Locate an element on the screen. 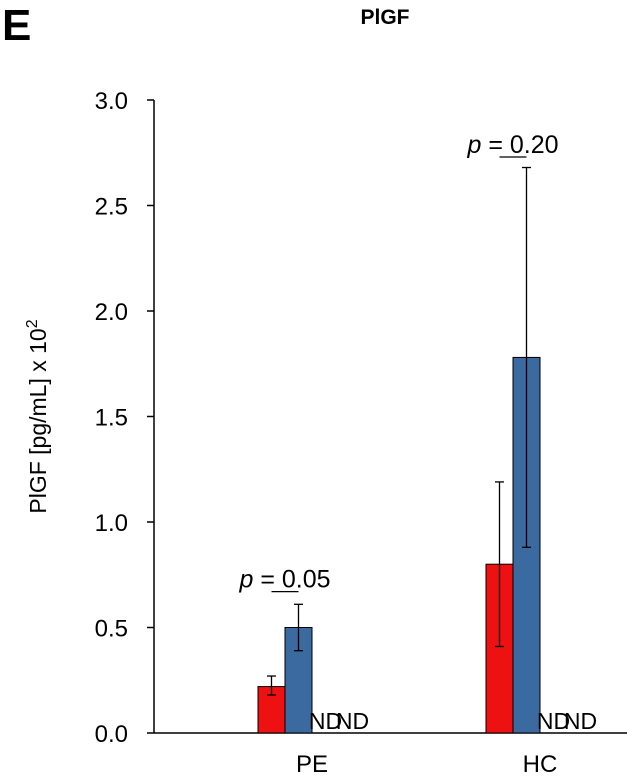  y-tick-label-3: 1.5 is located at coordinates (111, 418).